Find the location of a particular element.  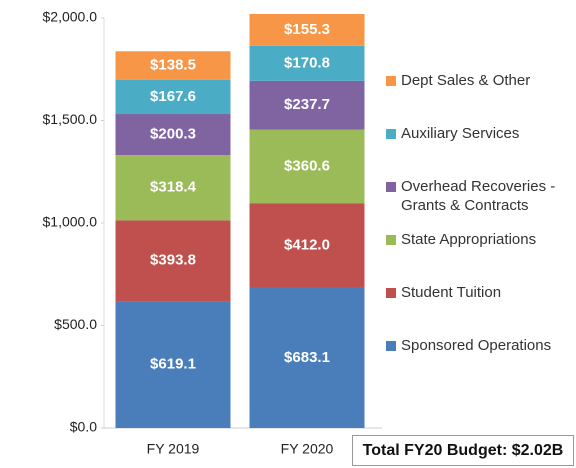

legend-item: Sponsored Operations is located at coordinates (478, 345).